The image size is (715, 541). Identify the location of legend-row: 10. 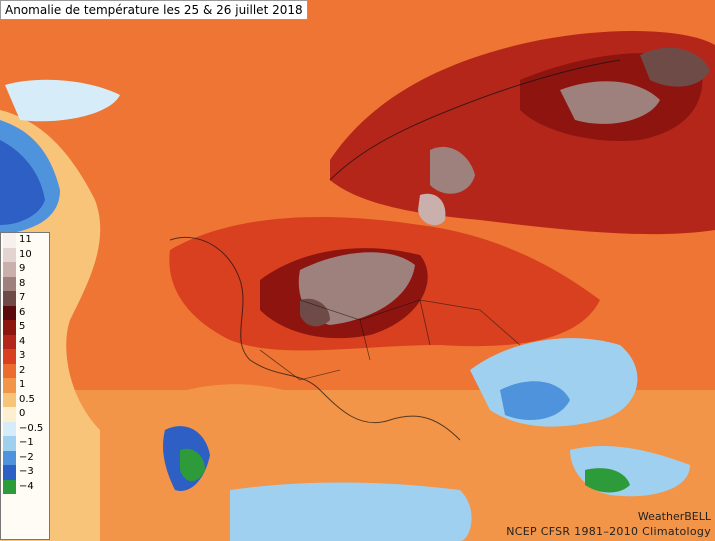
(25, 254).